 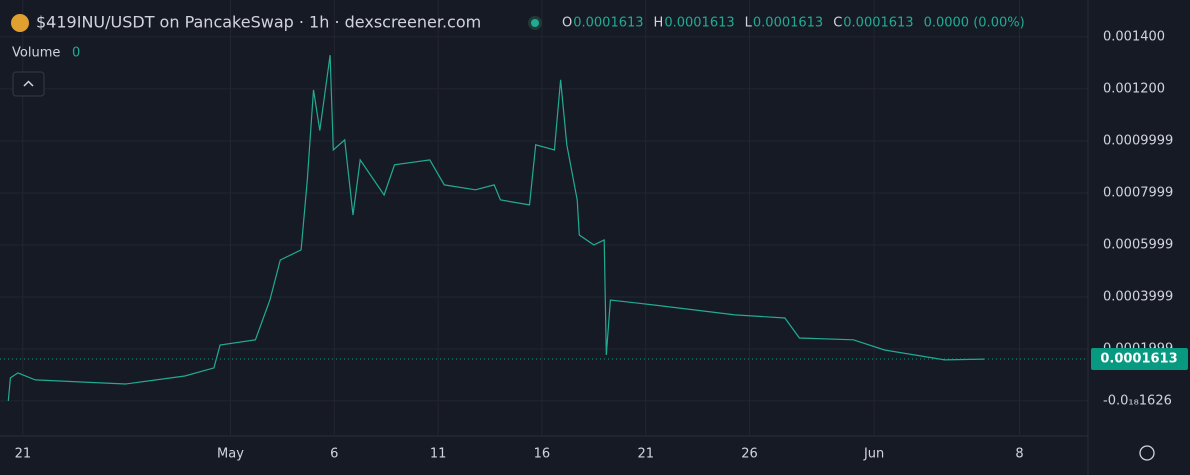 What do you see at coordinates (542, 454) in the screenshot?
I see `x-tick-label: 16` at bounding box center [542, 454].